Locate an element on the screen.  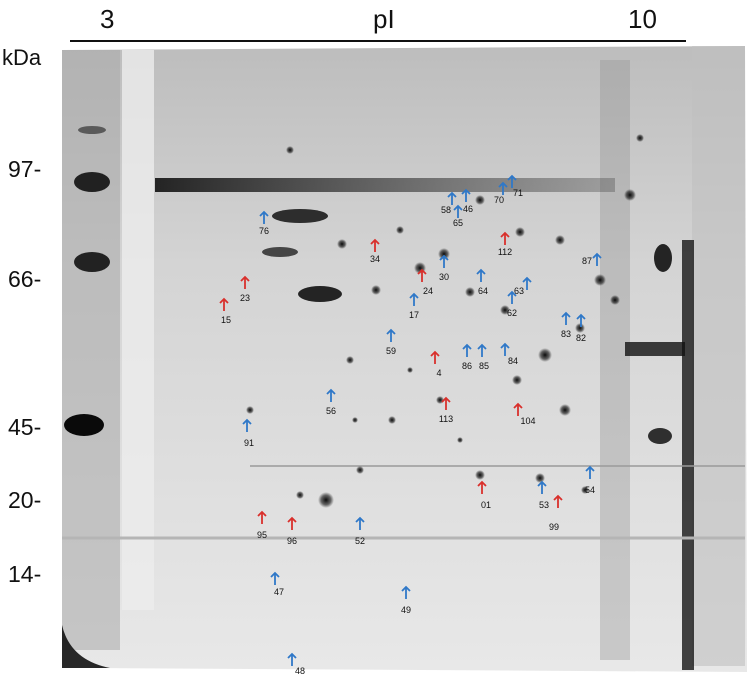
spot-annotation-86: 86 is located at coordinates (467, 357).